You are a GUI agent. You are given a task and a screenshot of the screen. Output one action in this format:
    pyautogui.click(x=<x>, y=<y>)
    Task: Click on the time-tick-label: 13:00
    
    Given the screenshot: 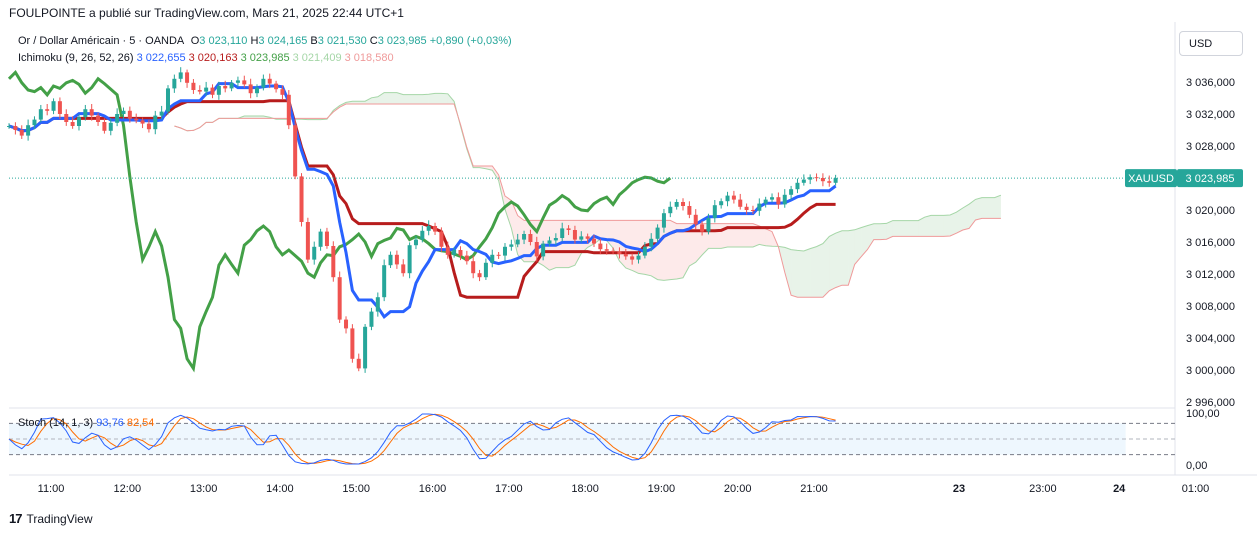 What is the action you would take?
    pyautogui.click(x=204, y=489)
    